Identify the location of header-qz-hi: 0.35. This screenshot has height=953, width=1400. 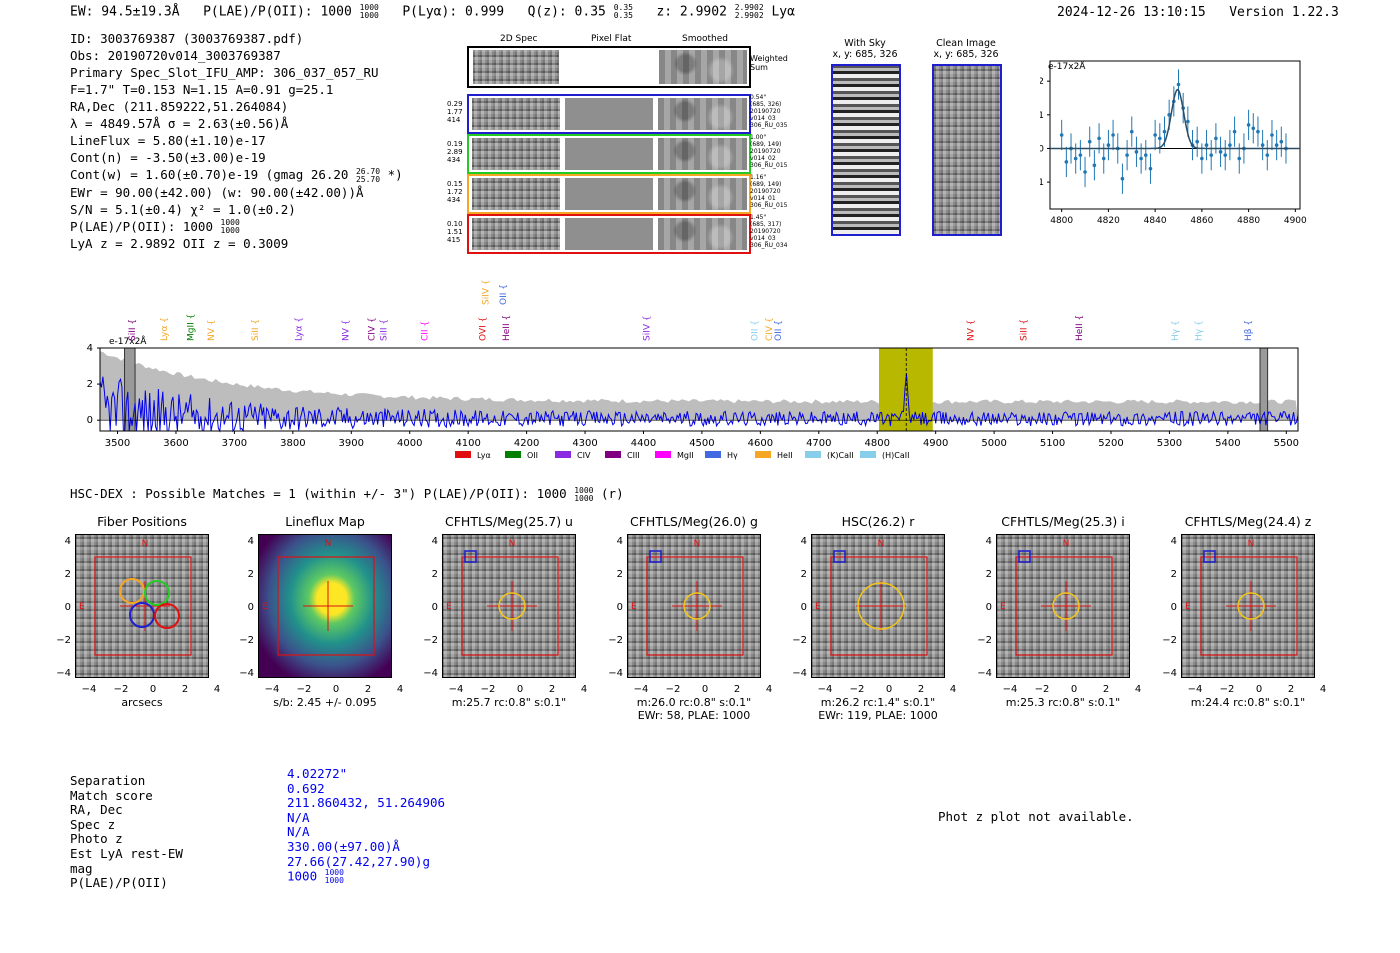
(623, 7).